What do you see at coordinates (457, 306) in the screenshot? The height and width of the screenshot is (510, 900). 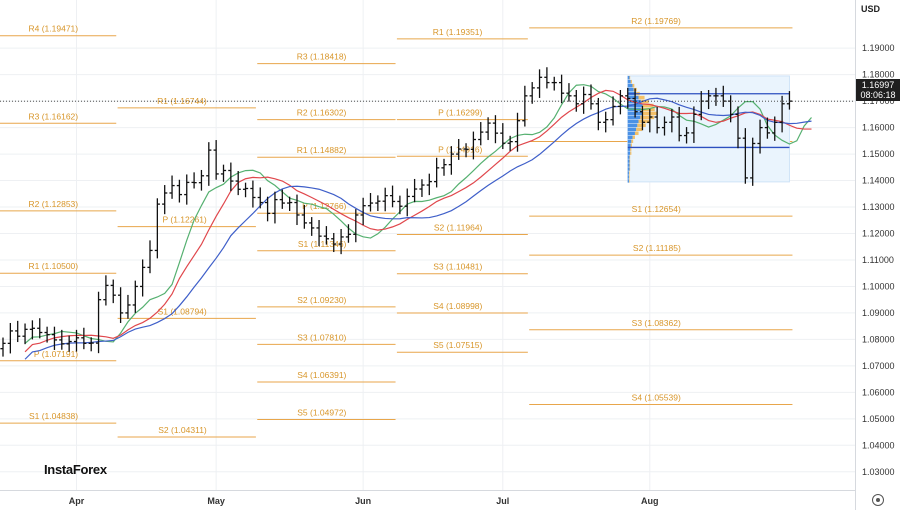 I see `pivot-label: S4 (1.08998)` at bounding box center [457, 306].